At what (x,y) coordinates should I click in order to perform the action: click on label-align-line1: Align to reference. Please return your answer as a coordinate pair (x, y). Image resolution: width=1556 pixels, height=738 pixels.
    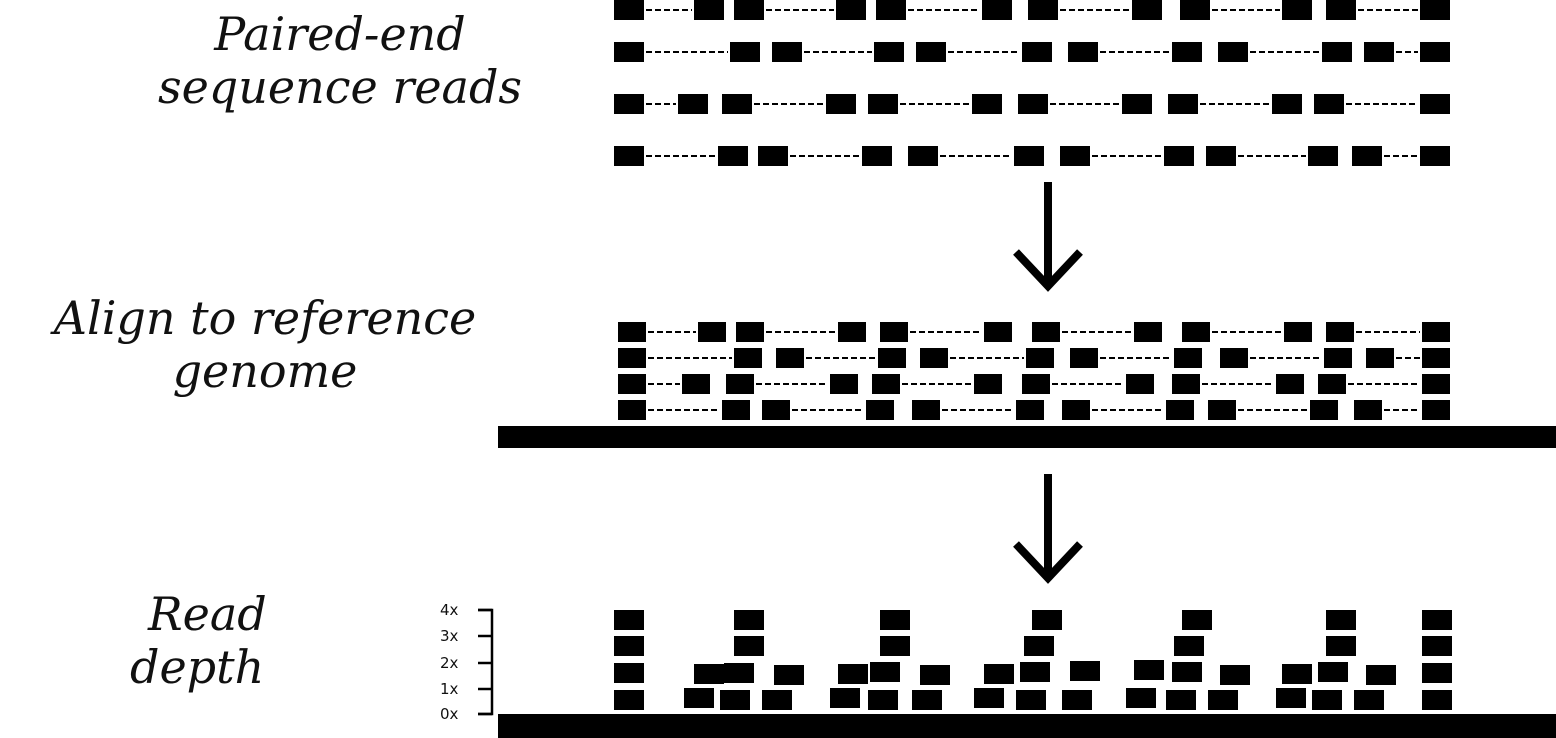
    Looking at the image, I should click on (265, 318).